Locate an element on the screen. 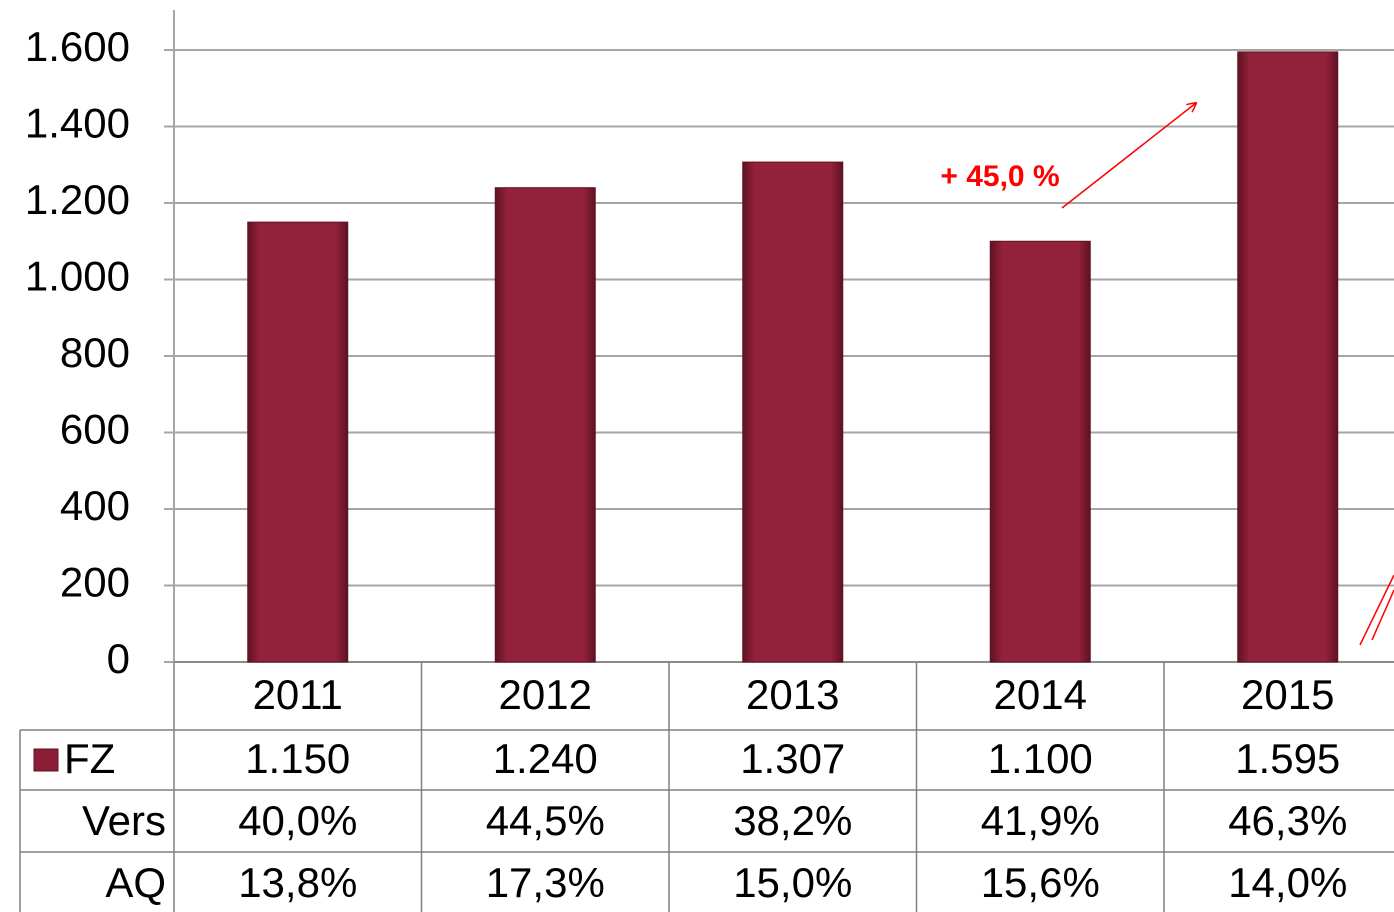  y-tick-label: 1.400 is located at coordinates (77, 123).